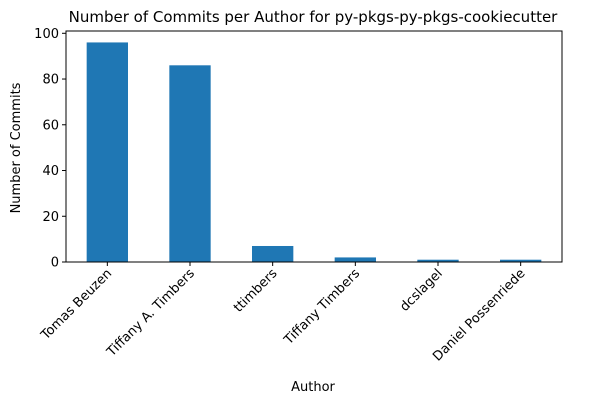 This screenshot has width=594, height=405. What do you see at coordinates (313, 387) in the screenshot?
I see `x-axis-label: Author` at bounding box center [313, 387].